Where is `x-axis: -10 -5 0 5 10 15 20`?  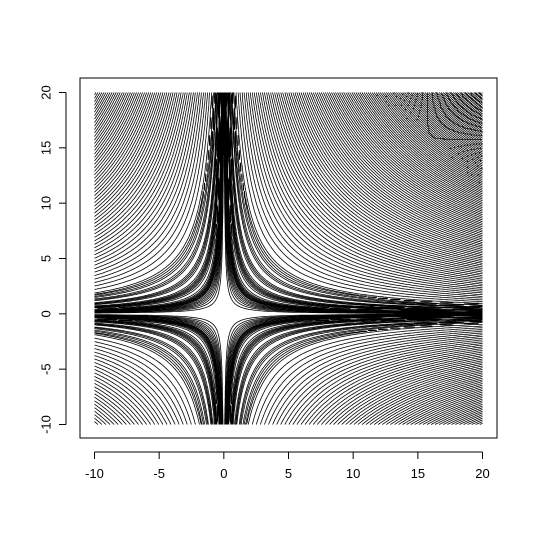
x-axis: -10 -5 0 5 10 15 20 is located at coordinates (287, 466).